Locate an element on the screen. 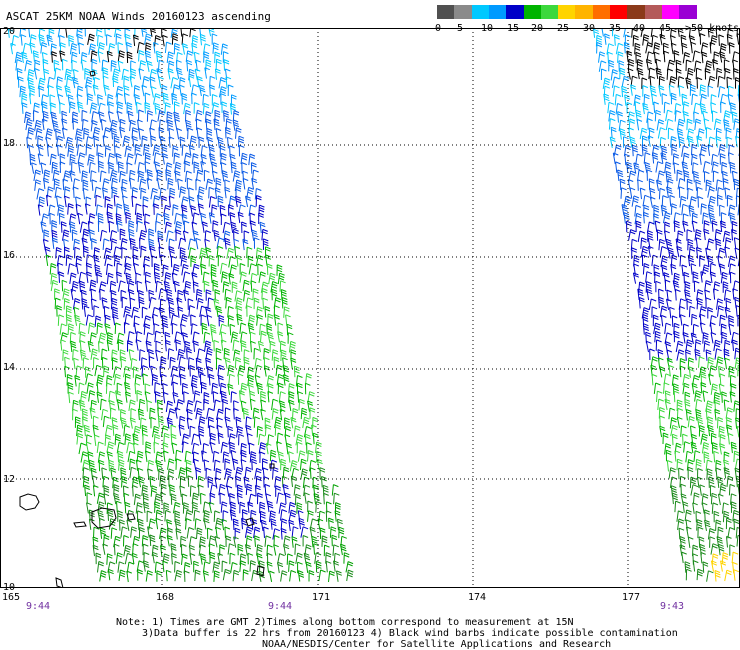  island is located at coordinates (250, 522).